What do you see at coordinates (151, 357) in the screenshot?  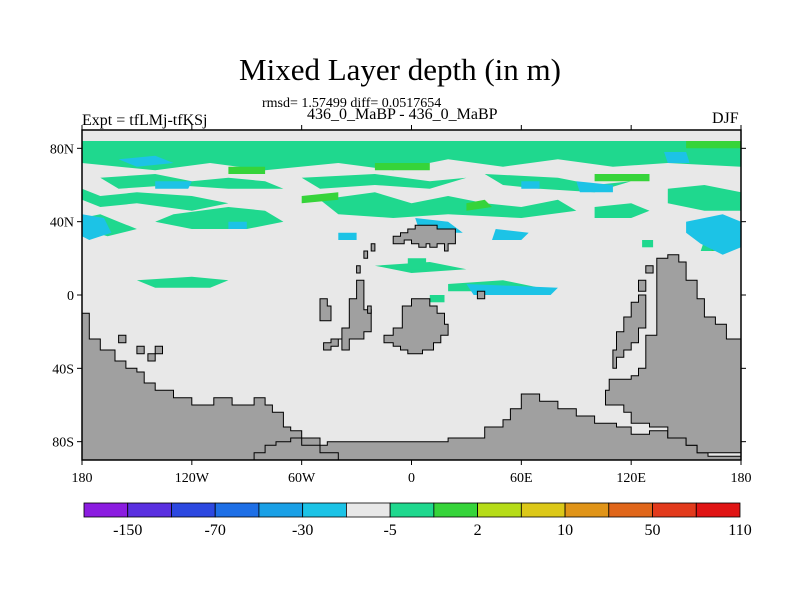 I see `land-tiny-land-c` at bounding box center [151, 357].